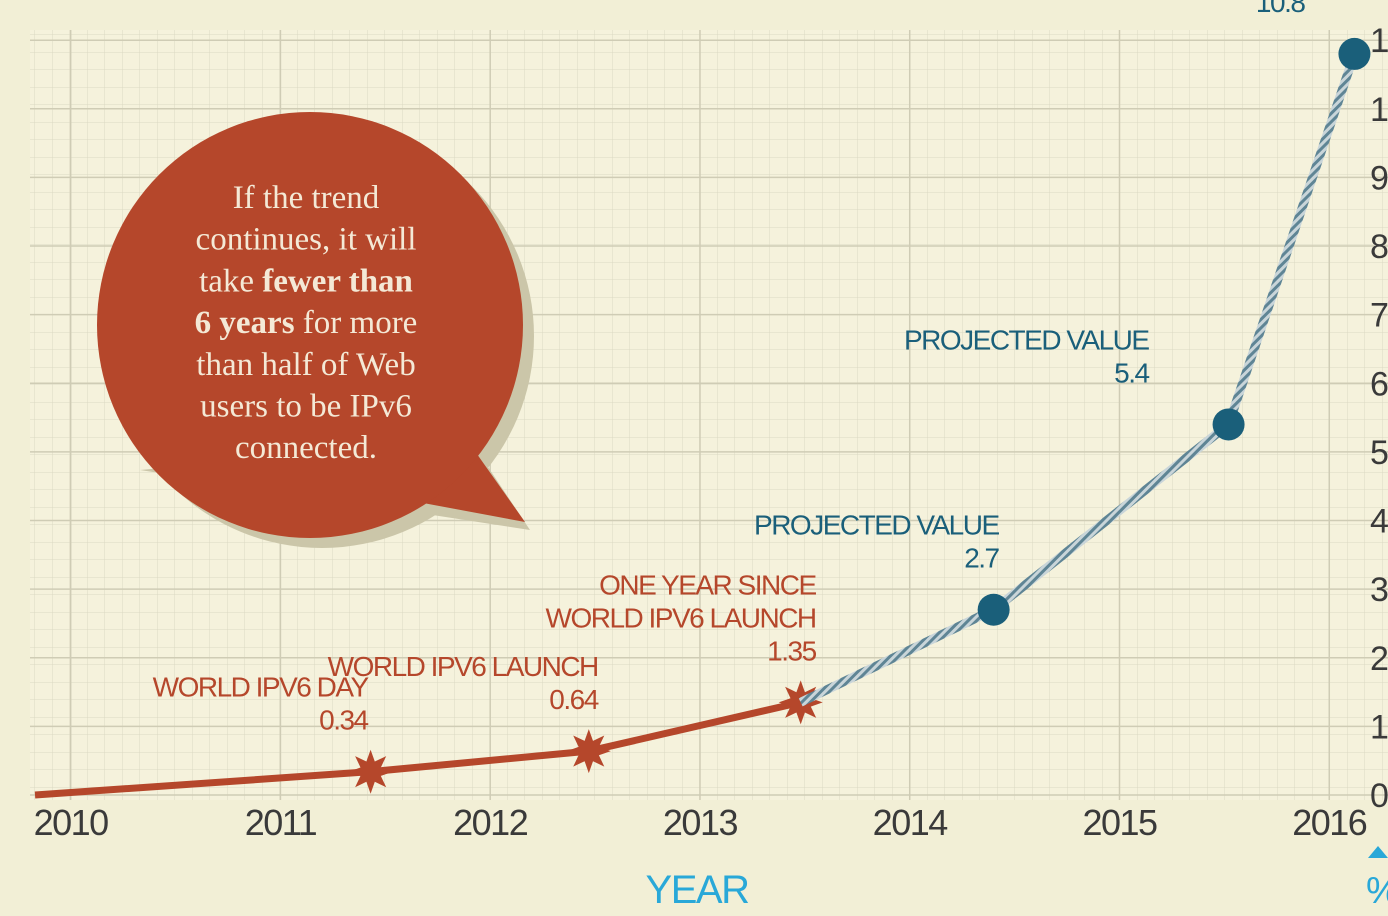 This screenshot has height=916, width=1388. What do you see at coordinates (71, 822) in the screenshot?
I see `x-tick-label: 2010` at bounding box center [71, 822].